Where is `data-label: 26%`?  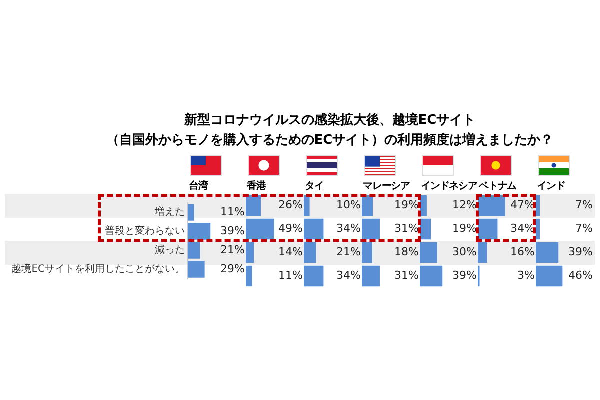
data-label: 26% is located at coordinates (290, 205).